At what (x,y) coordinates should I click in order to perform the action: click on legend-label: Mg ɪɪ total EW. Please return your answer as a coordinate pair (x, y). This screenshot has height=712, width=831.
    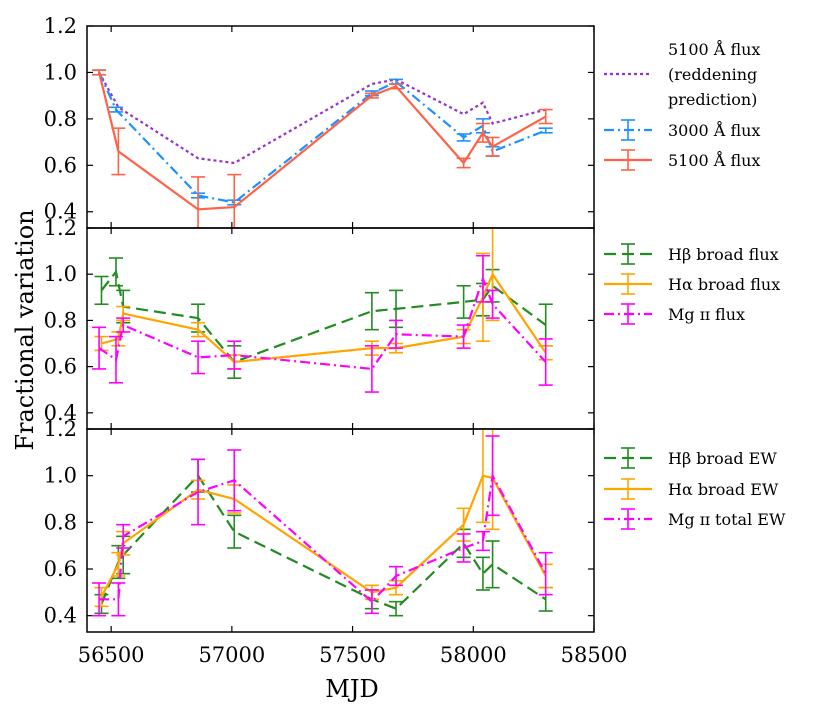
    Looking at the image, I should click on (727, 519).